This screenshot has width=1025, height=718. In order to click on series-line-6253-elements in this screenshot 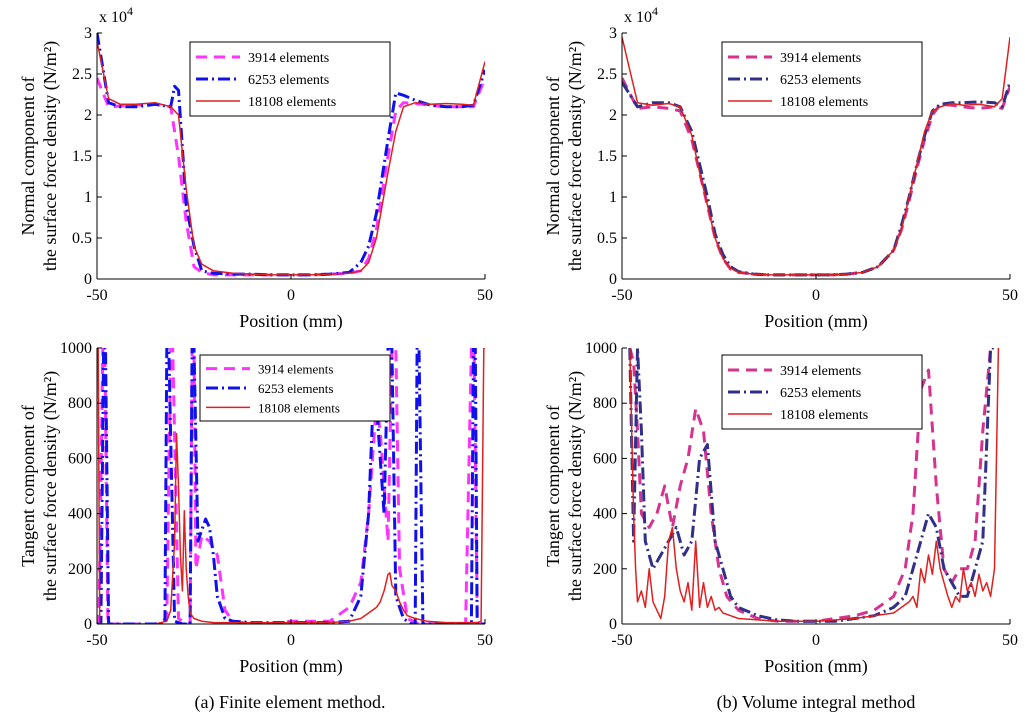, I will do `click(291, 486)`.